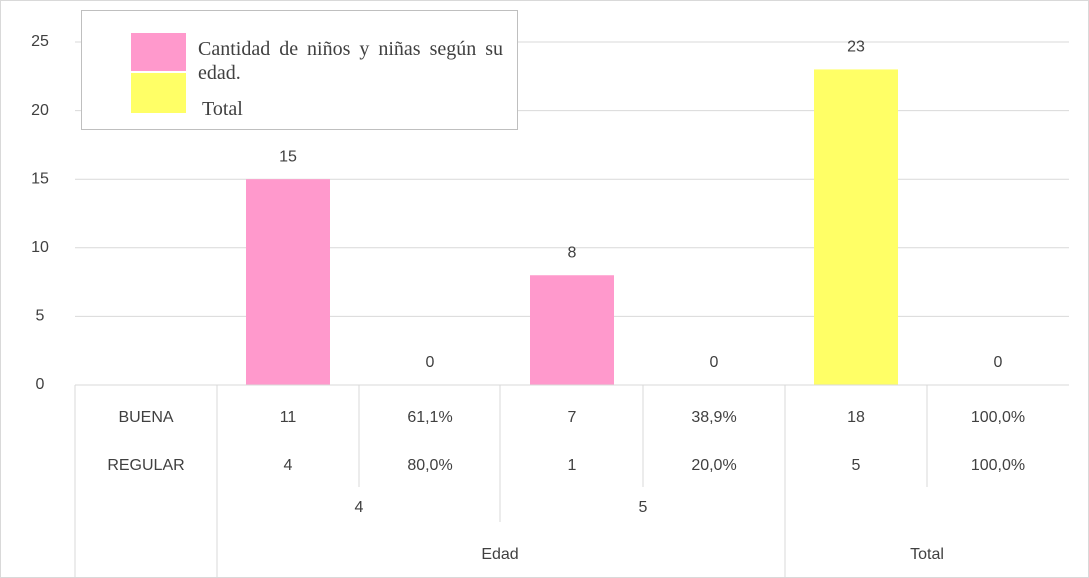  I want to click on table-cell: 61,1%, so click(429, 417).